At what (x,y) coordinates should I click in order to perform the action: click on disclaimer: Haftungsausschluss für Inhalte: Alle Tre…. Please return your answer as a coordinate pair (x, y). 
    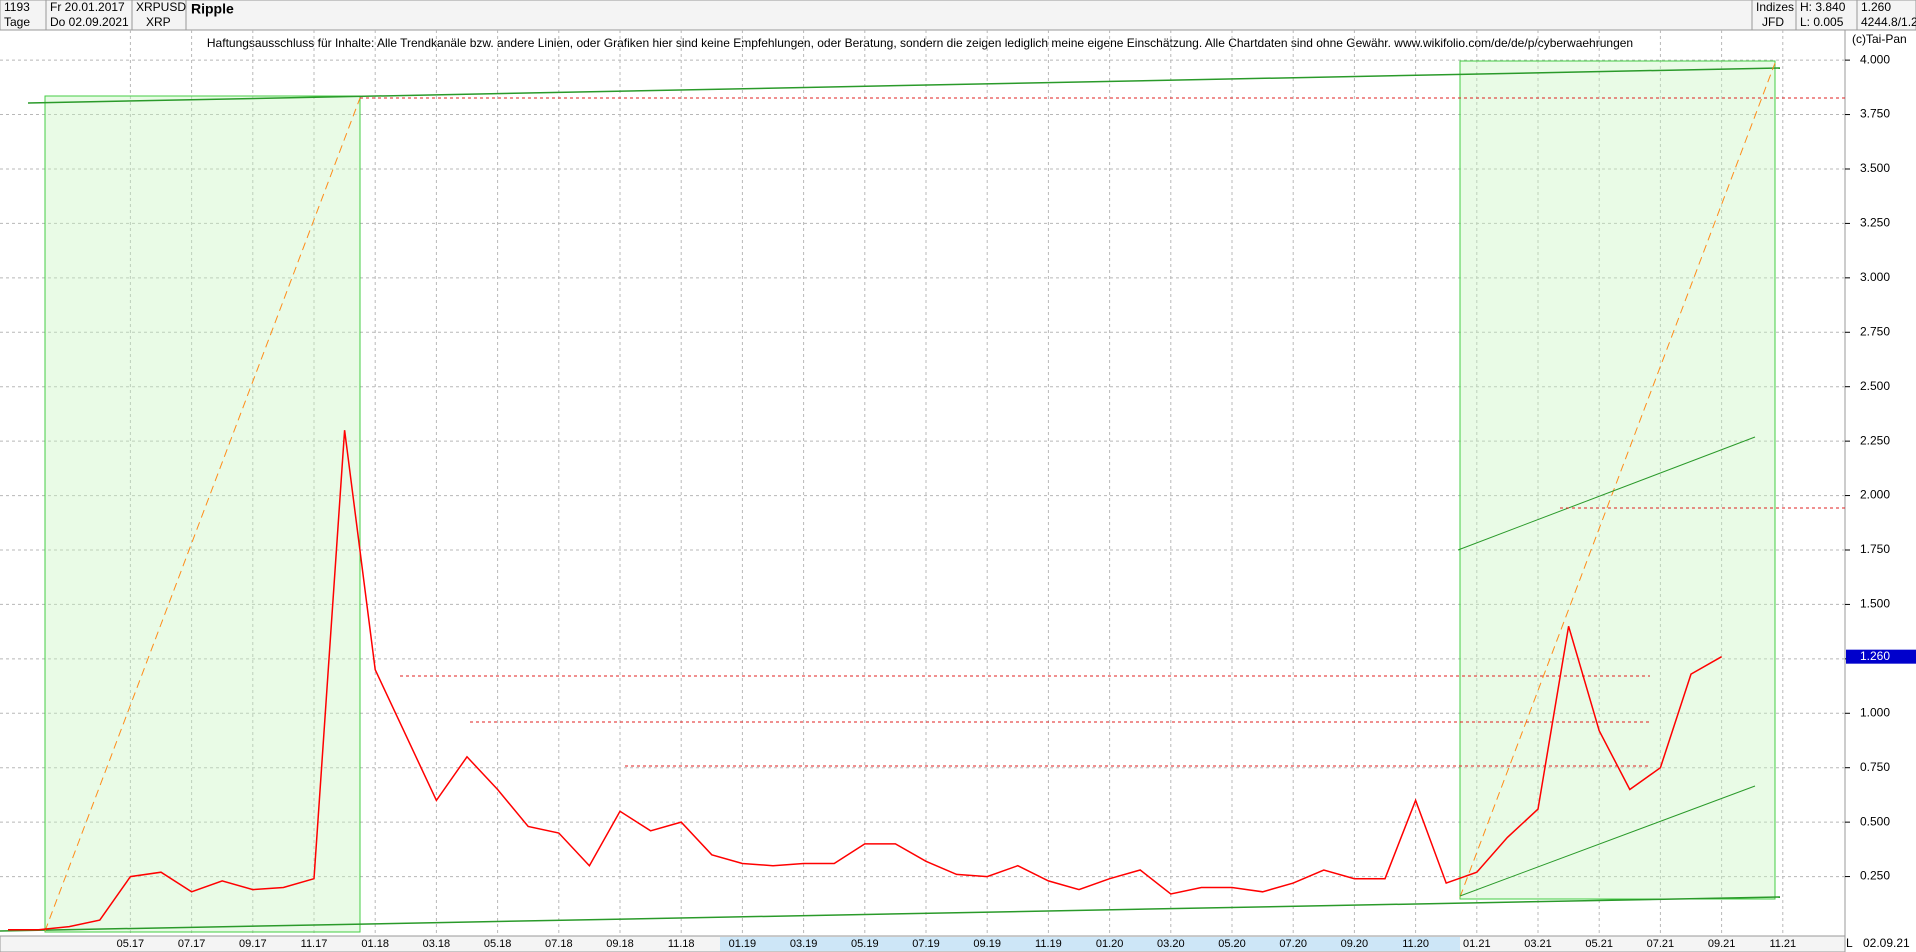
    Looking at the image, I should click on (920, 43).